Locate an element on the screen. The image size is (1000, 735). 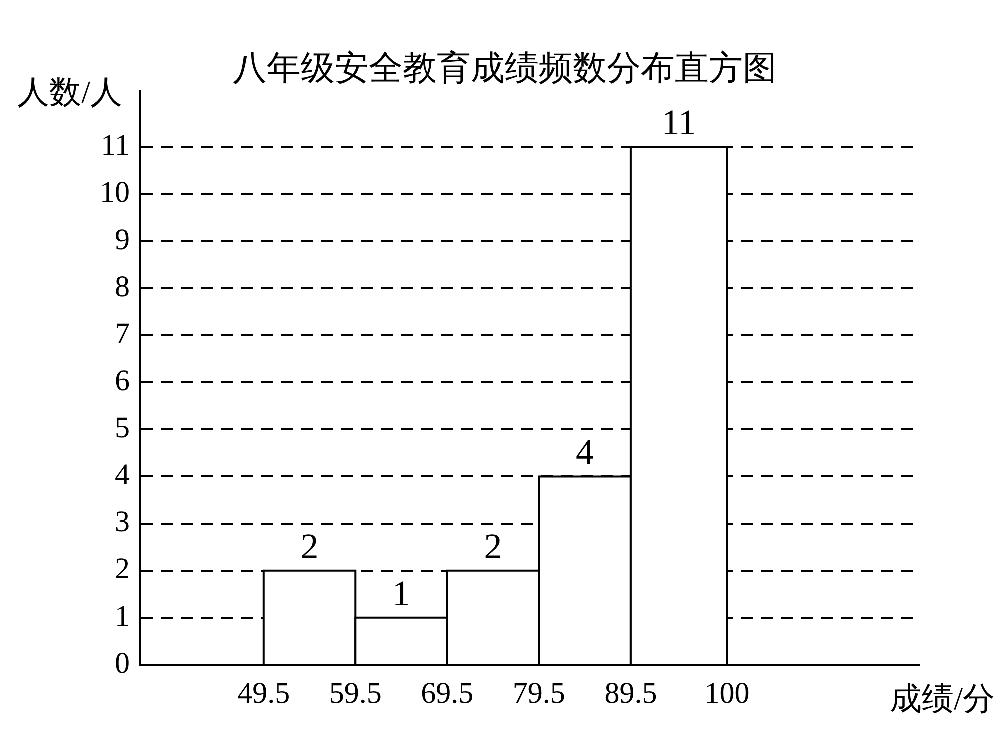
y-tick-label: 2 is located at coordinates (122, 569).